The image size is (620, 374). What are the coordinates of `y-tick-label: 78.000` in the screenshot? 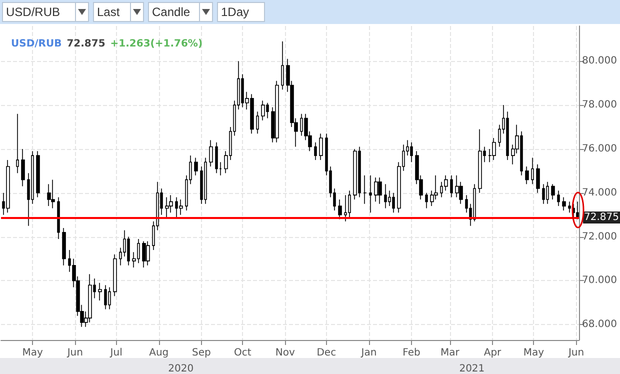 It's located at (600, 105).